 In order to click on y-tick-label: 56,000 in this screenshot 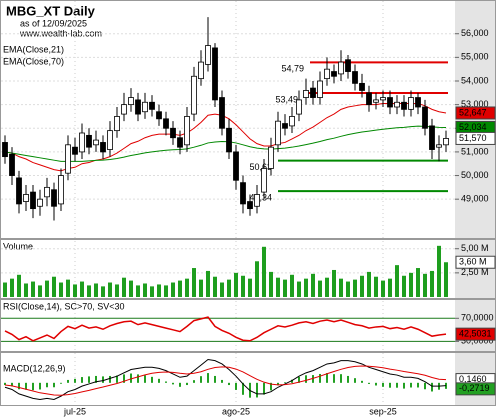, I will do `click(475, 33)`.